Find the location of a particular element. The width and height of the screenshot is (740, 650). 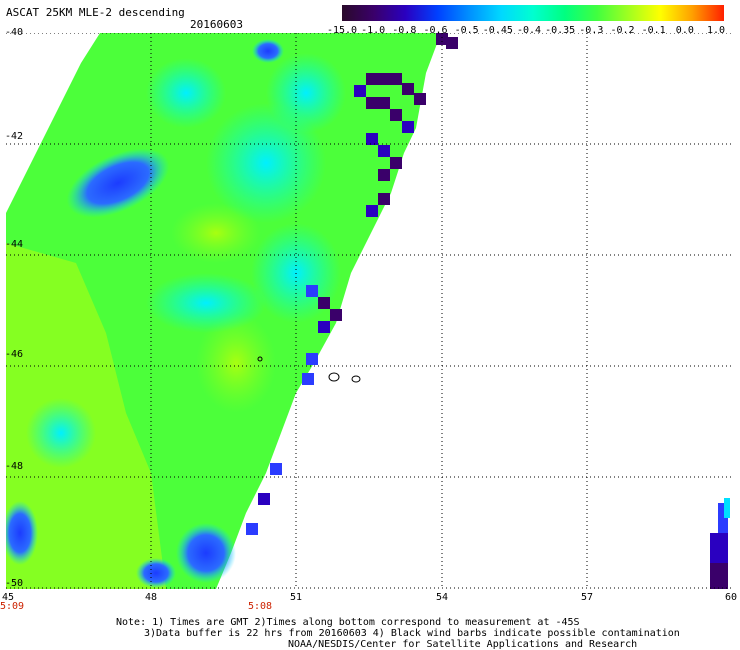

map-title: ASCAT 25KM MLE-2 descending is located at coordinates (95, 12).